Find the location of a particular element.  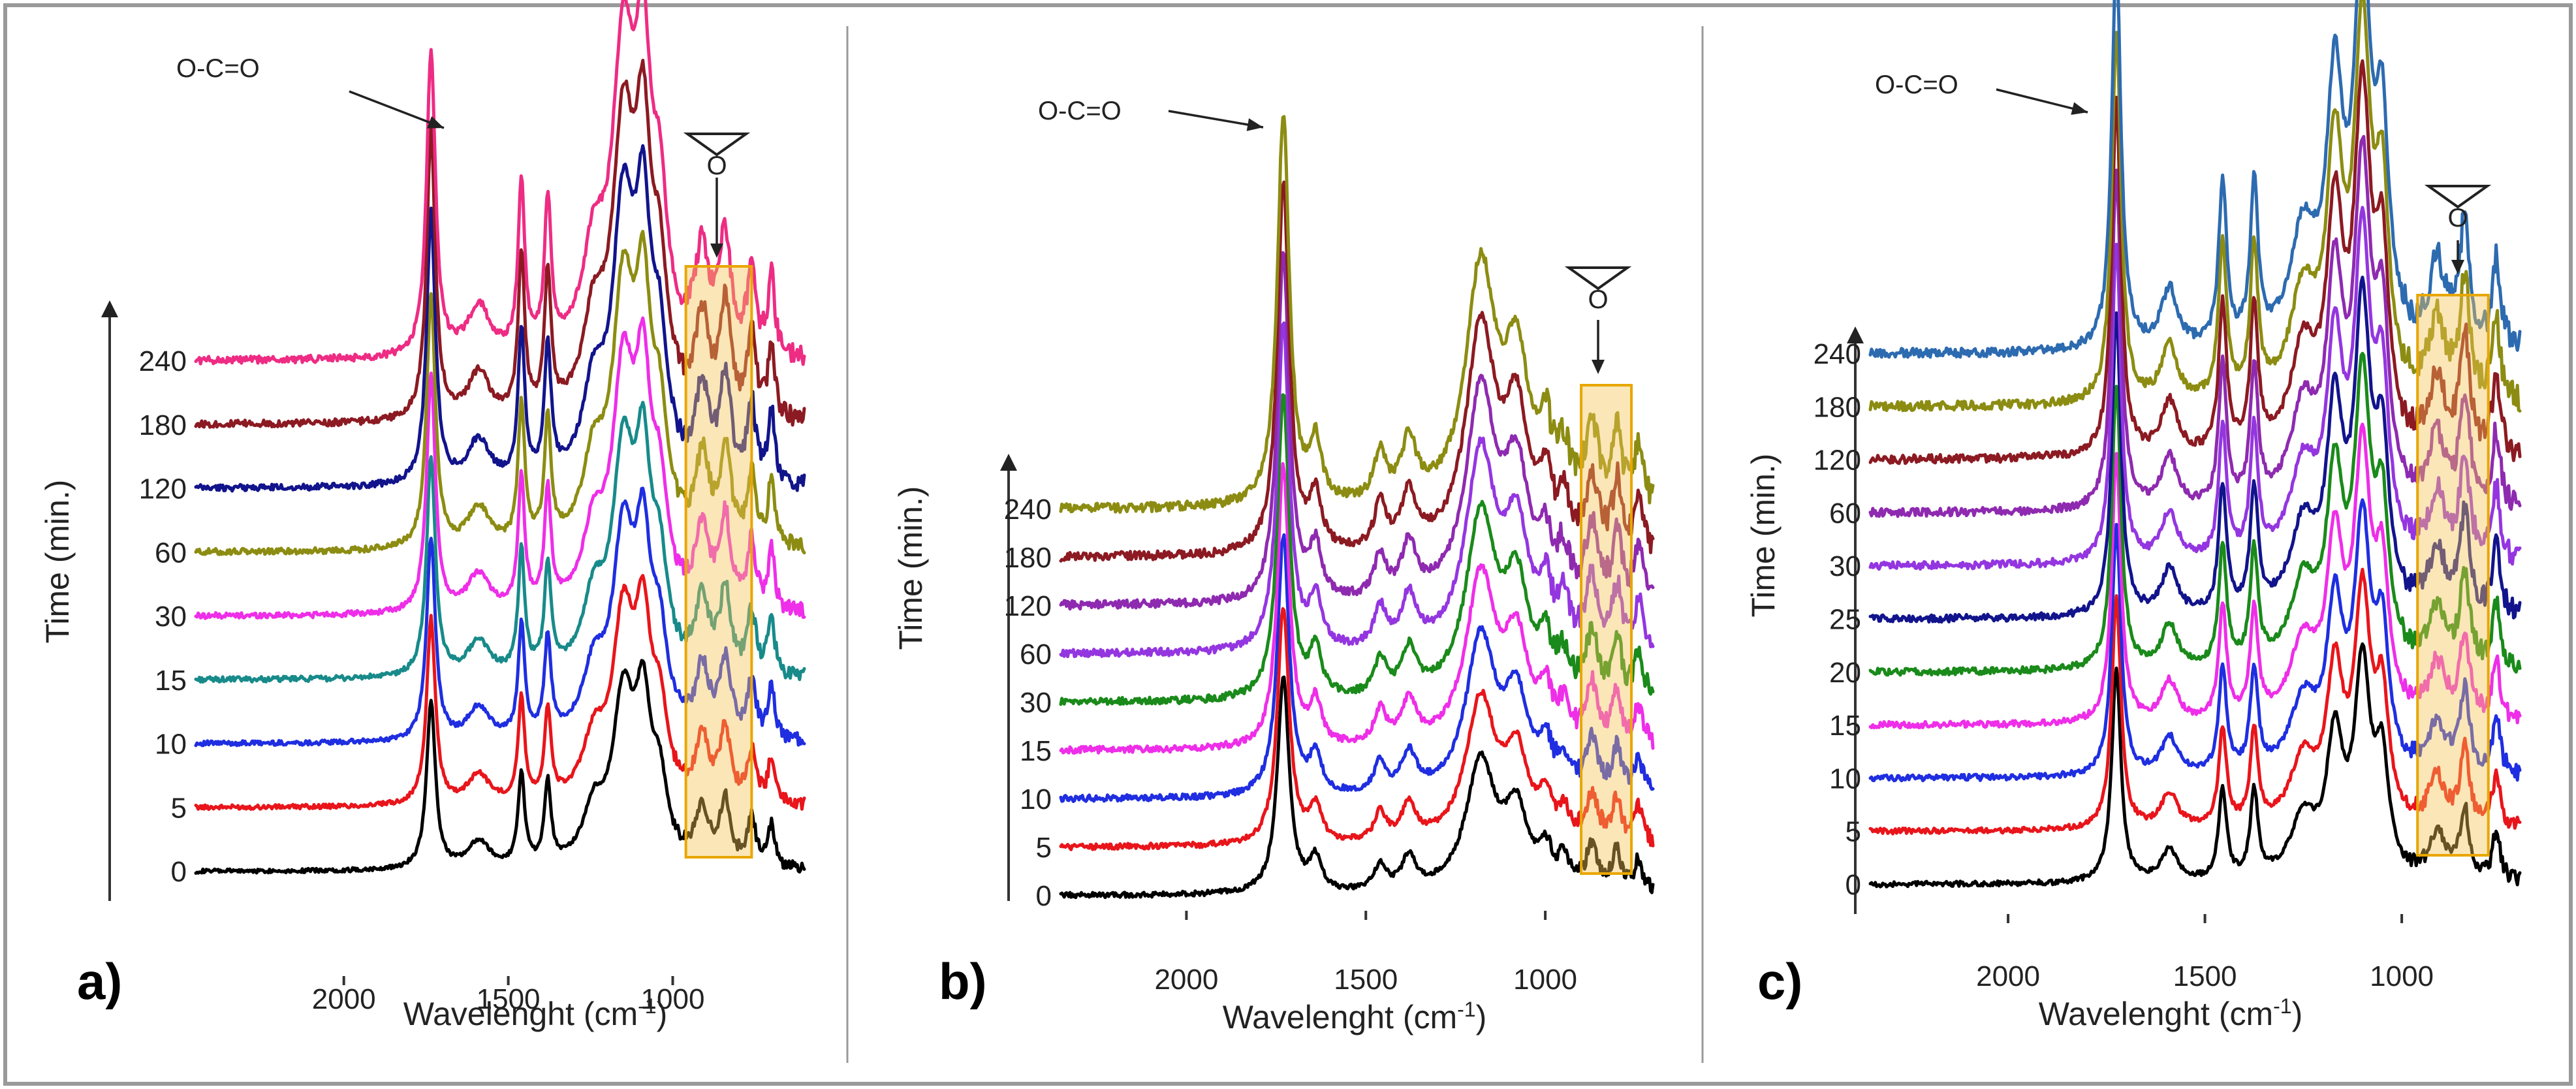

time-label: 25 is located at coordinates (1845, 620).